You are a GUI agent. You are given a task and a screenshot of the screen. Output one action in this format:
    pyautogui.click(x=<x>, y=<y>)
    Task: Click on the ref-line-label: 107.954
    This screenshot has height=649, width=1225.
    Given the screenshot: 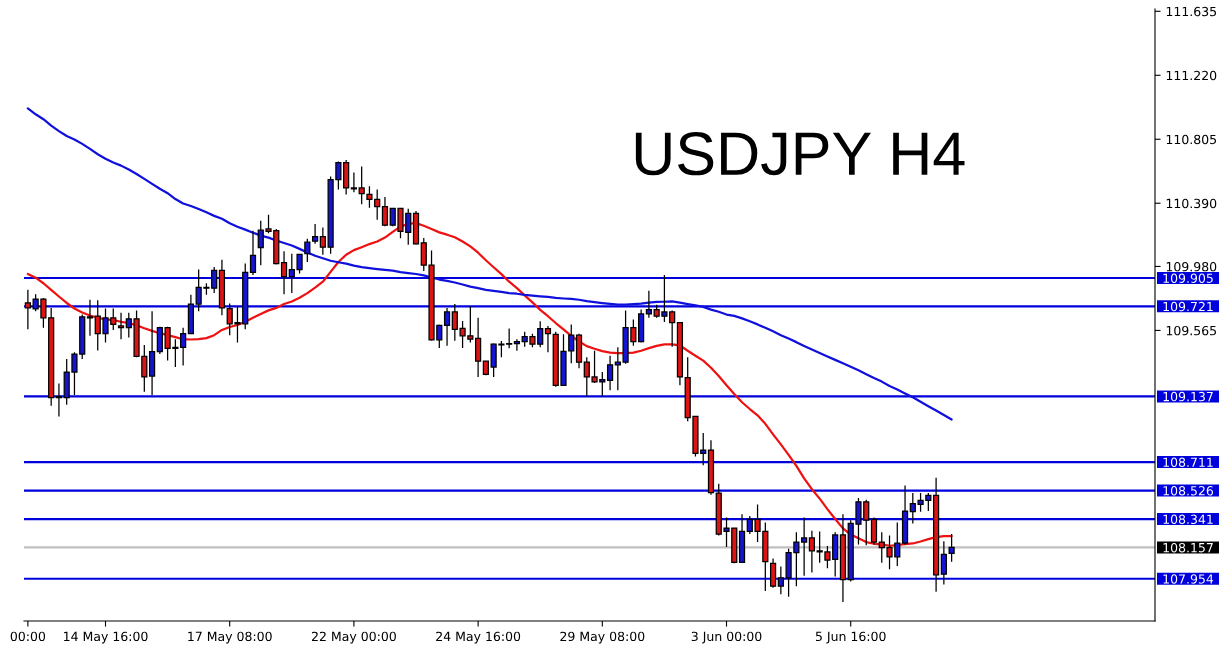 What is the action you would take?
    pyautogui.click(x=1188, y=579)
    